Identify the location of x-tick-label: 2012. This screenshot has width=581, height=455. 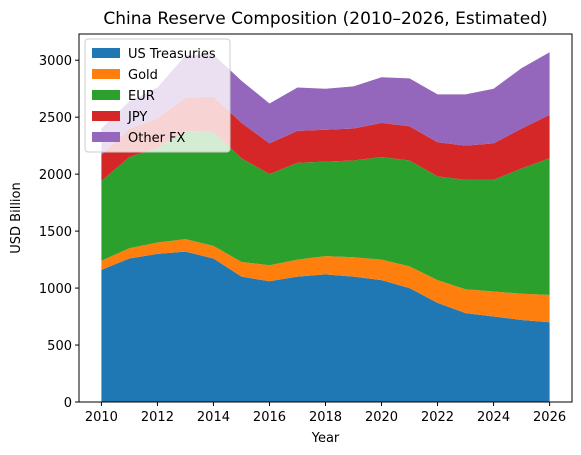
(157, 417).